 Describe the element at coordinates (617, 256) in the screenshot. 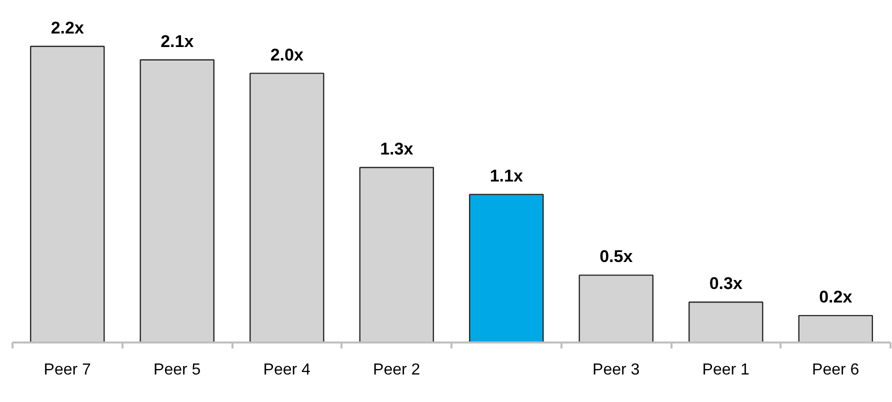

I see `data-label: 0.5x` at that location.